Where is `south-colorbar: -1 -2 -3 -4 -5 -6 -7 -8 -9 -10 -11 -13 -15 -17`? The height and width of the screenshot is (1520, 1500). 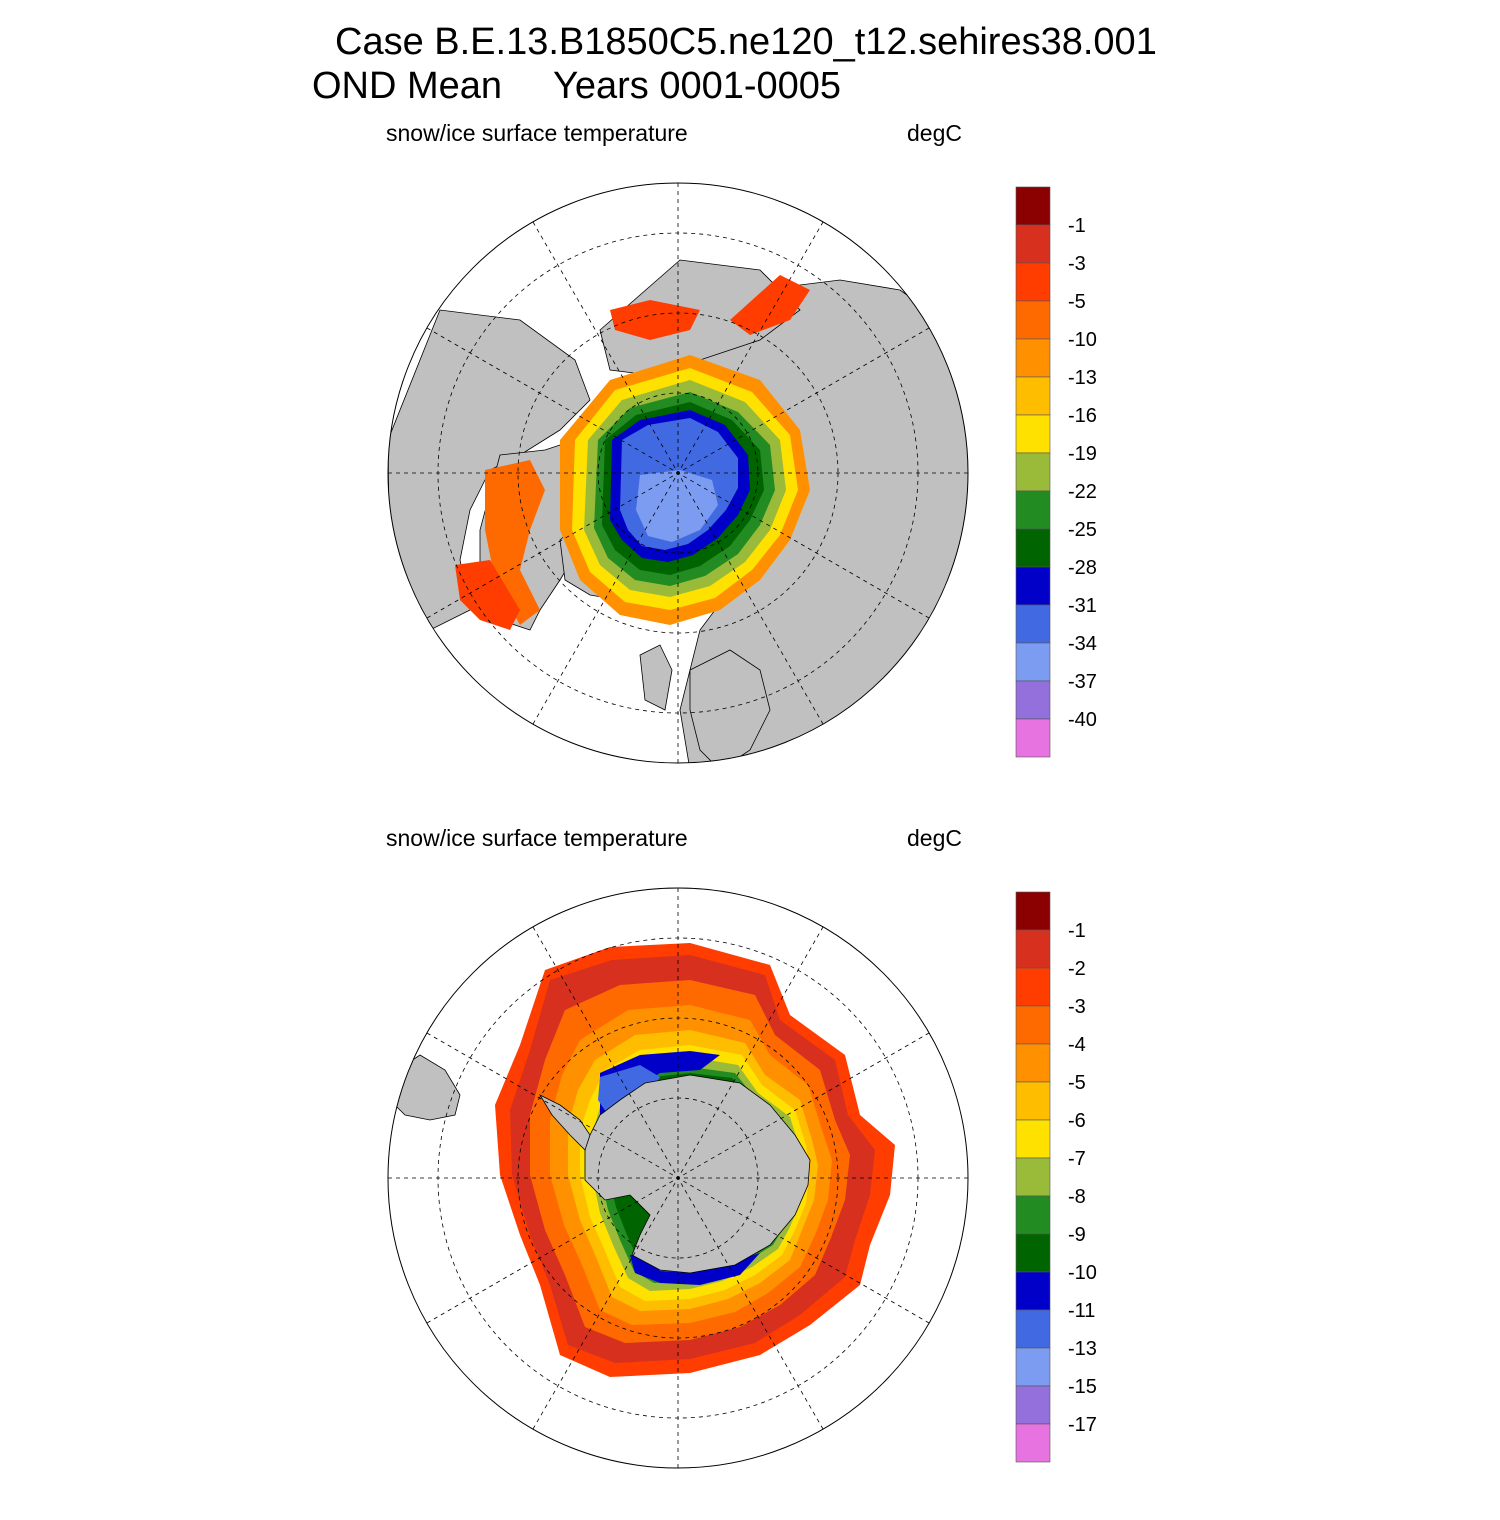 south-colorbar: -1 -2 -3 -4 -5 -6 -7 -8 -9 -10 -11 -13 -15 -17 is located at coordinates (1056, 1177).